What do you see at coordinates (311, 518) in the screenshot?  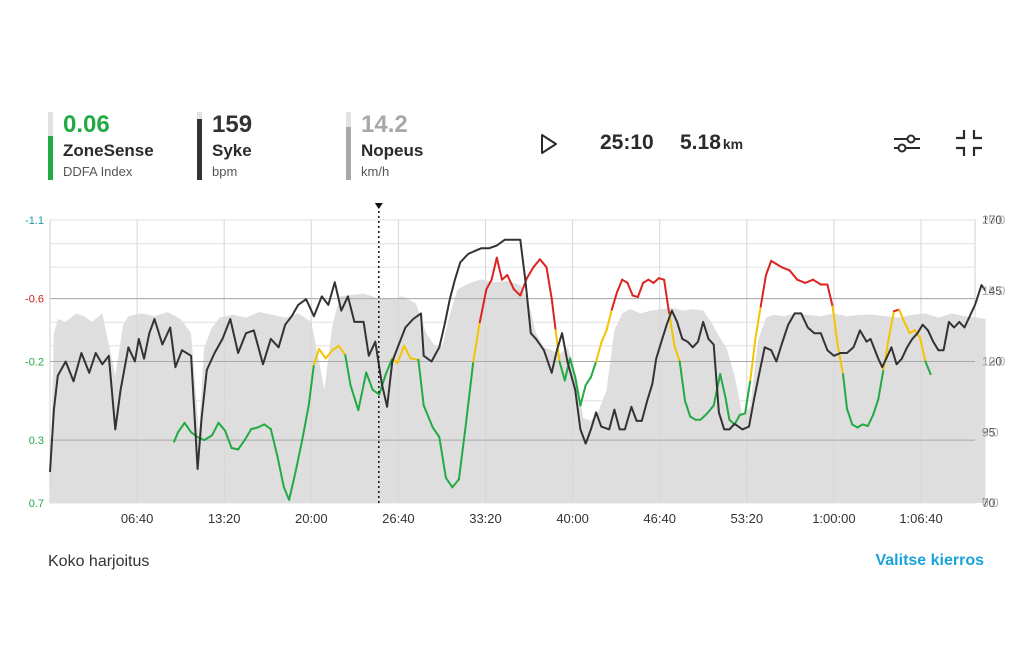 I see `time-axis-tick-label: 20:00` at bounding box center [311, 518].